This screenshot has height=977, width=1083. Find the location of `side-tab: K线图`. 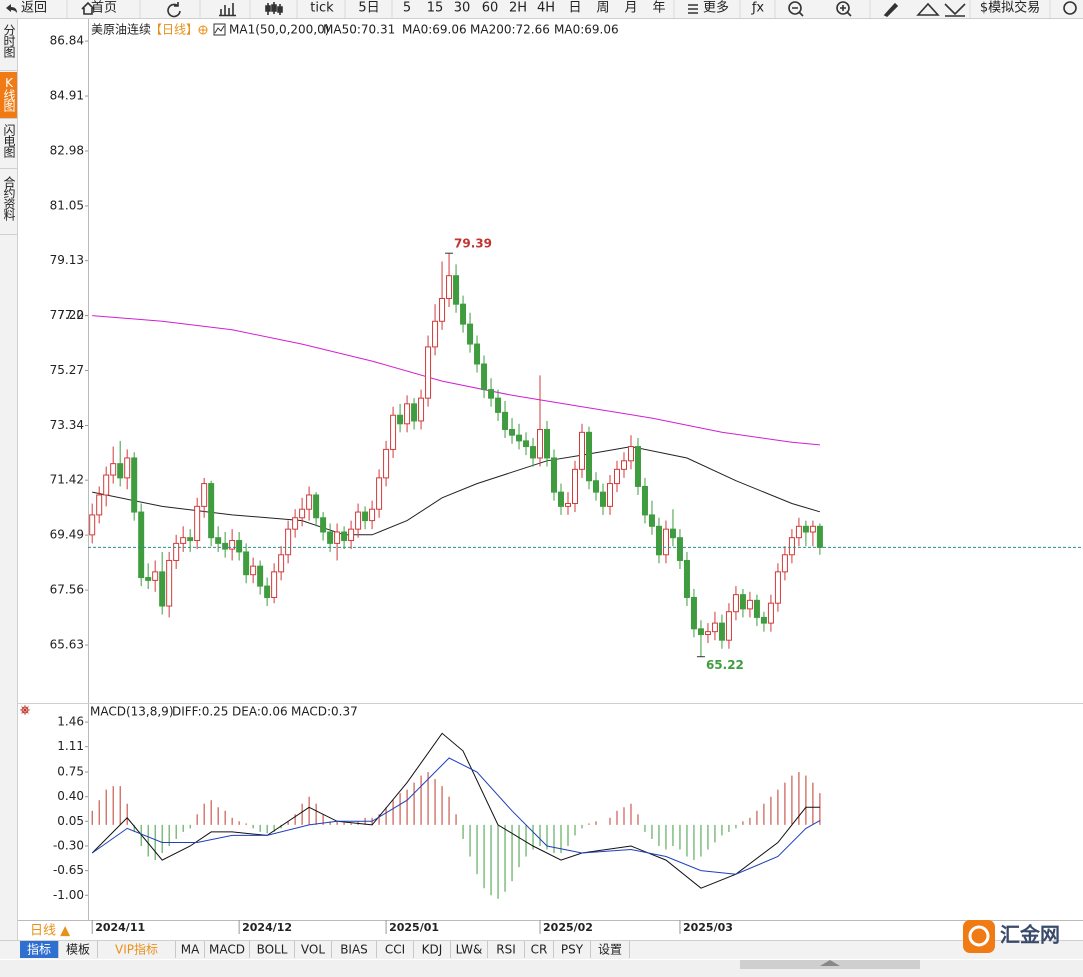

side-tab: K线图 is located at coordinates (9, 94).